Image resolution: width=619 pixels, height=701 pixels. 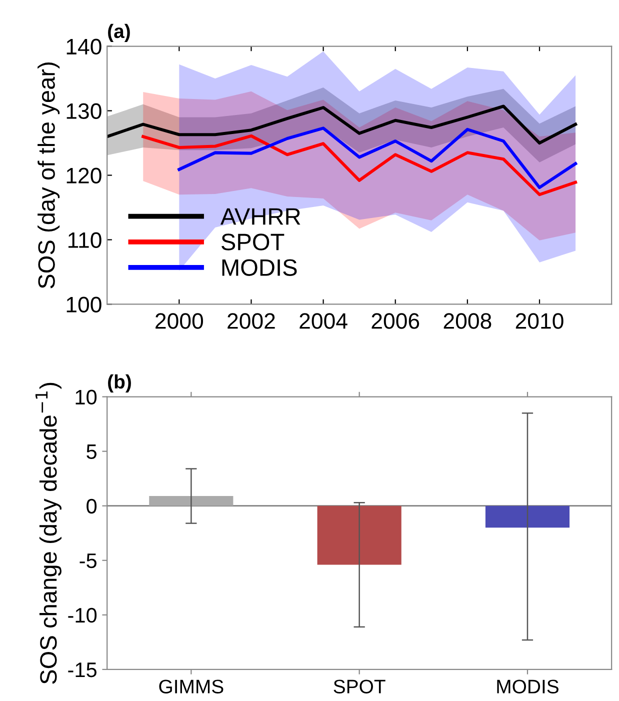 What do you see at coordinates (259, 267) in the screenshot?
I see `legend-label: MODIS` at bounding box center [259, 267].